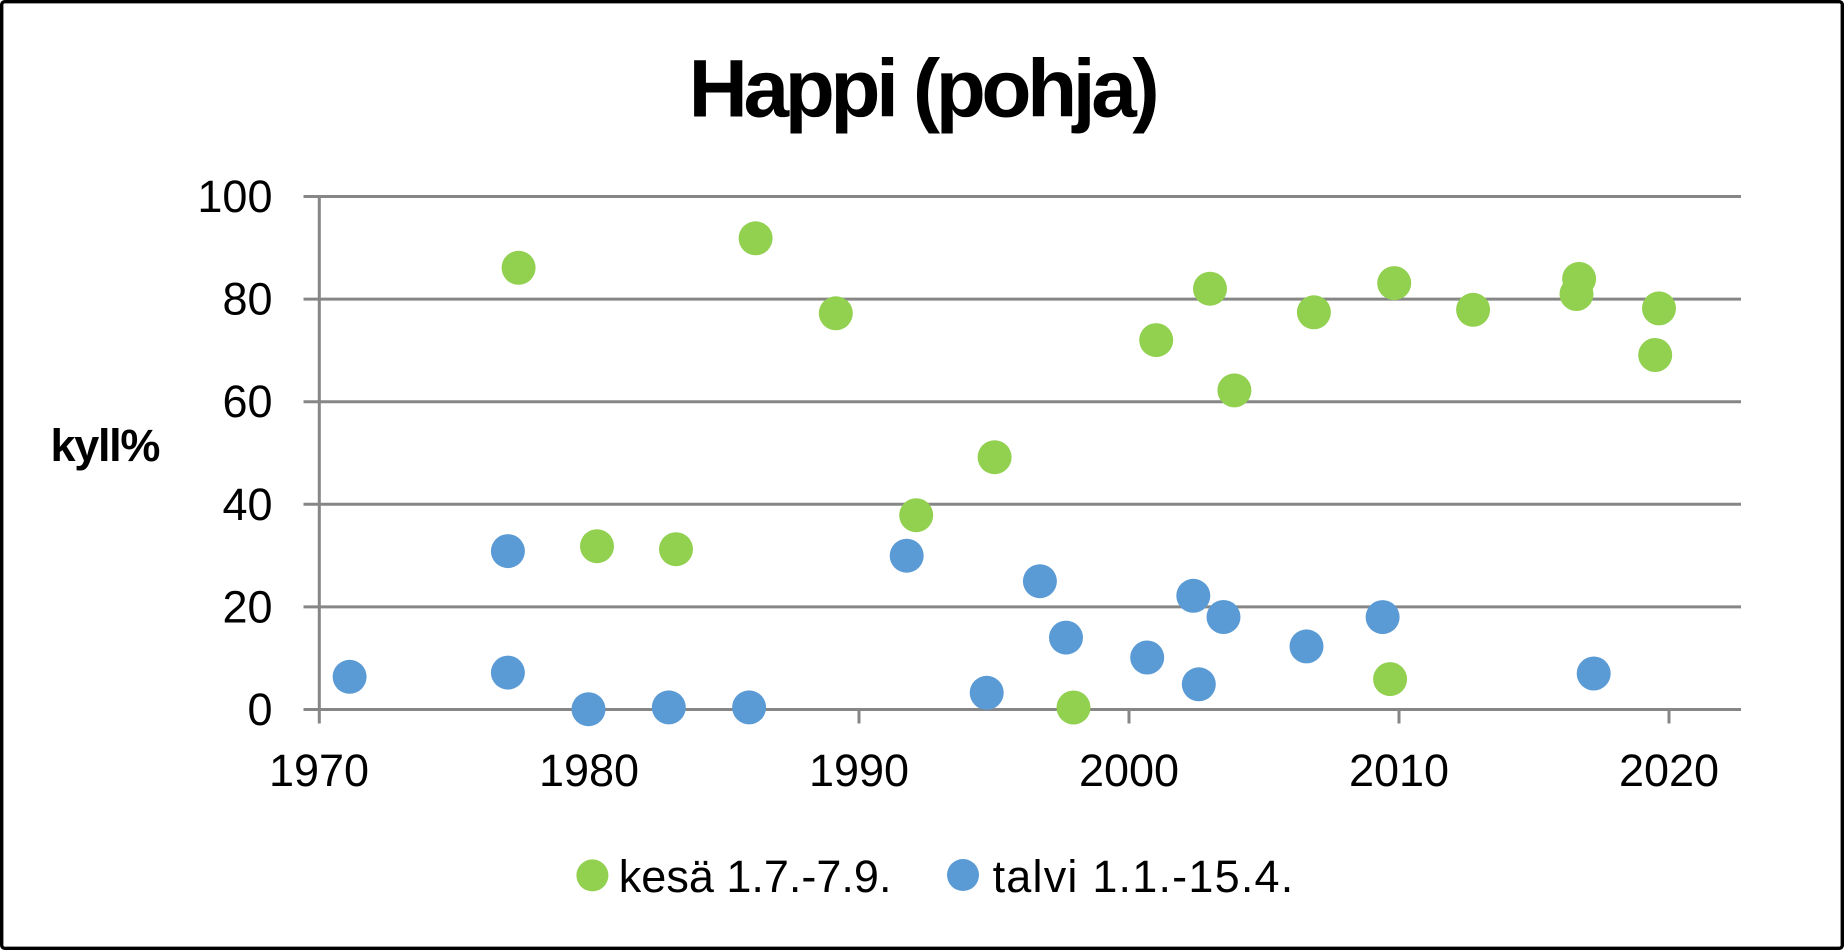  What do you see at coordinates (319, 770) in the screenshot?
I see `svg-text: 1970` at bounding box center [319, 770].